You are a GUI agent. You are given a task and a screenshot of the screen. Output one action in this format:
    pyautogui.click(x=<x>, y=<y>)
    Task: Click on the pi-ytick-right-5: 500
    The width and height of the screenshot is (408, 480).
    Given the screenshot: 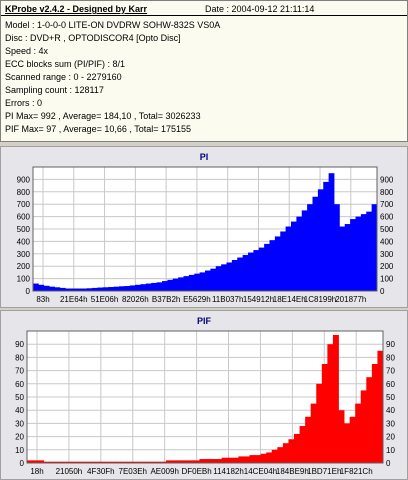 What is the action you would take?
    pyautogui.click(x=387, y=229)
    